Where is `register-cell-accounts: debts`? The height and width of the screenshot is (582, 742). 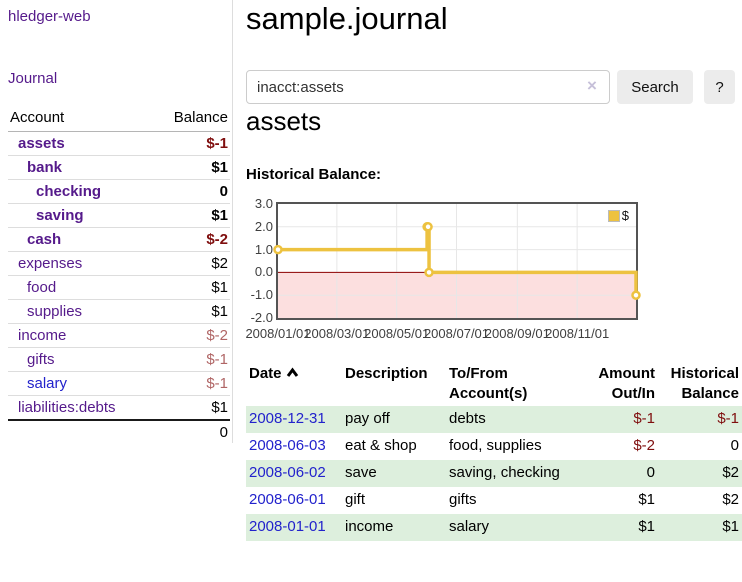
register-cell-accounts: debts is located at coordinates (514, 419).